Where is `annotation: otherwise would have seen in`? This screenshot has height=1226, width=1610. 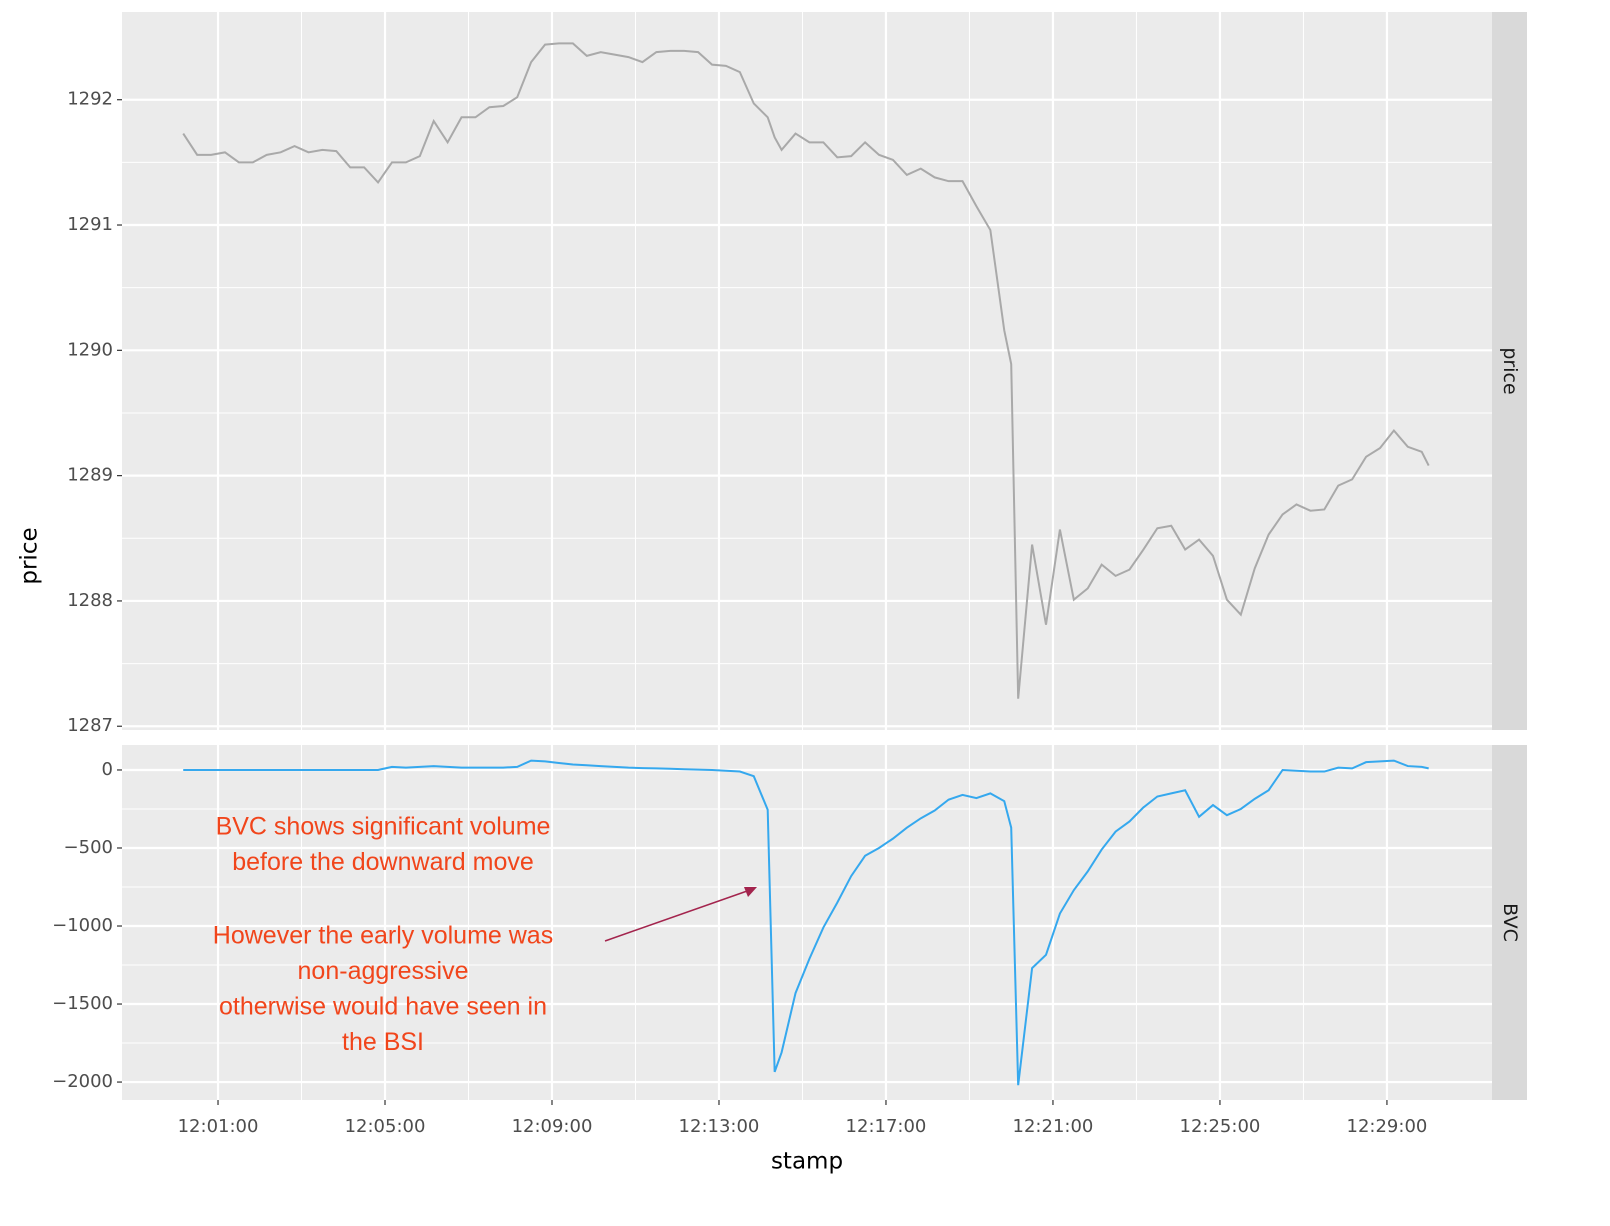
annotation: otherwise would have seen in is located at coordinates (383, 1007).